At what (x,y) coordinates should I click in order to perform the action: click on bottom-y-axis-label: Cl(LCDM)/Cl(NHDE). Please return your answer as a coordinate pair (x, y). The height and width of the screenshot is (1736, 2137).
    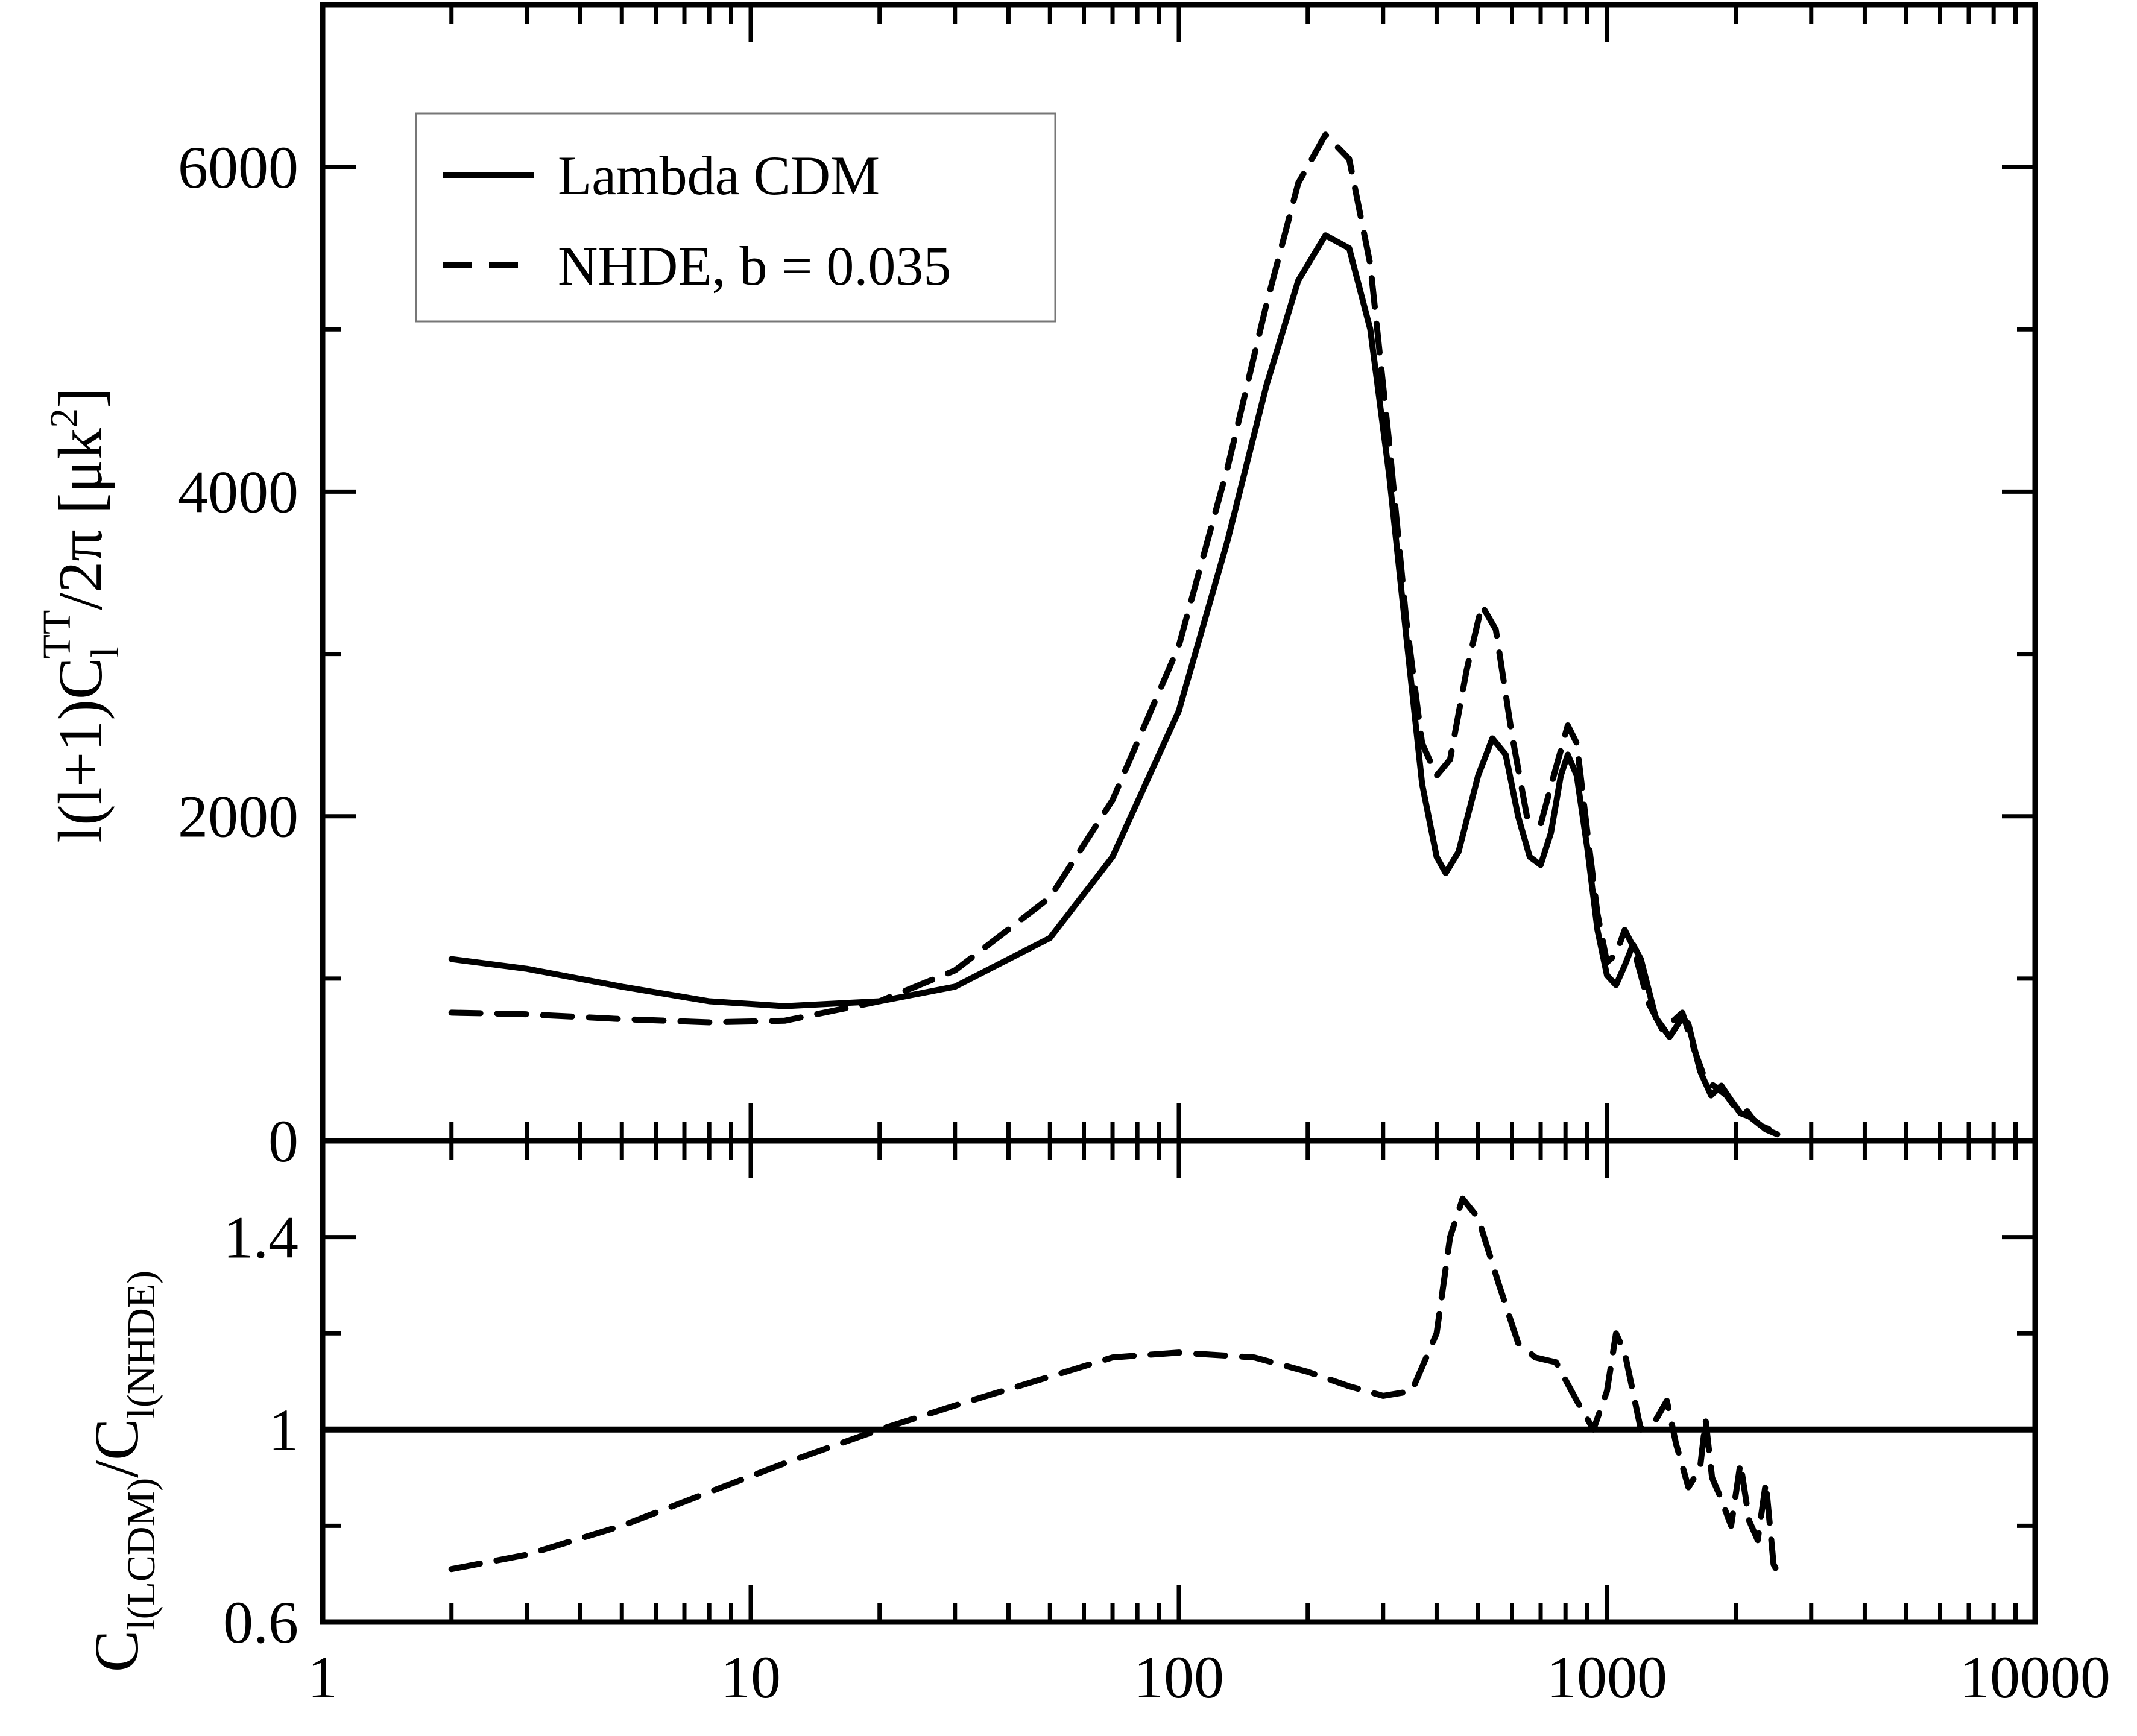
    Looking at the image, I should click on (123, 1471).